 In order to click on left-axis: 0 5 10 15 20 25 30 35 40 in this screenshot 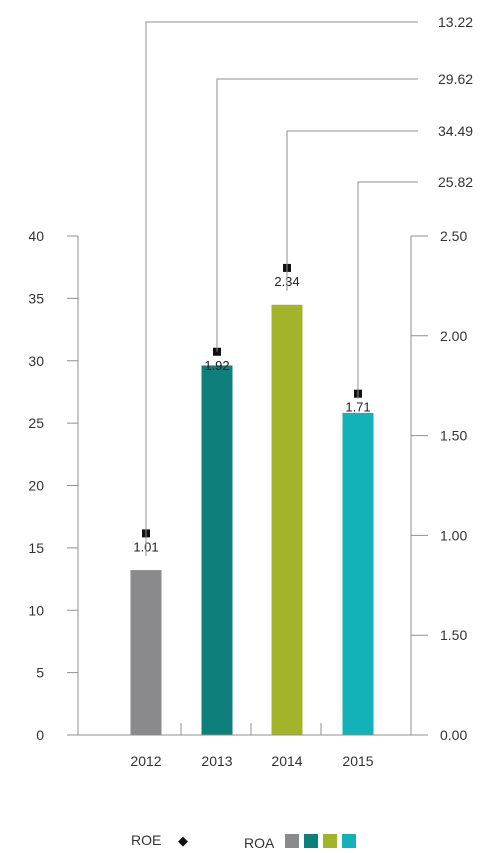, I will do `click(53, 485)`.